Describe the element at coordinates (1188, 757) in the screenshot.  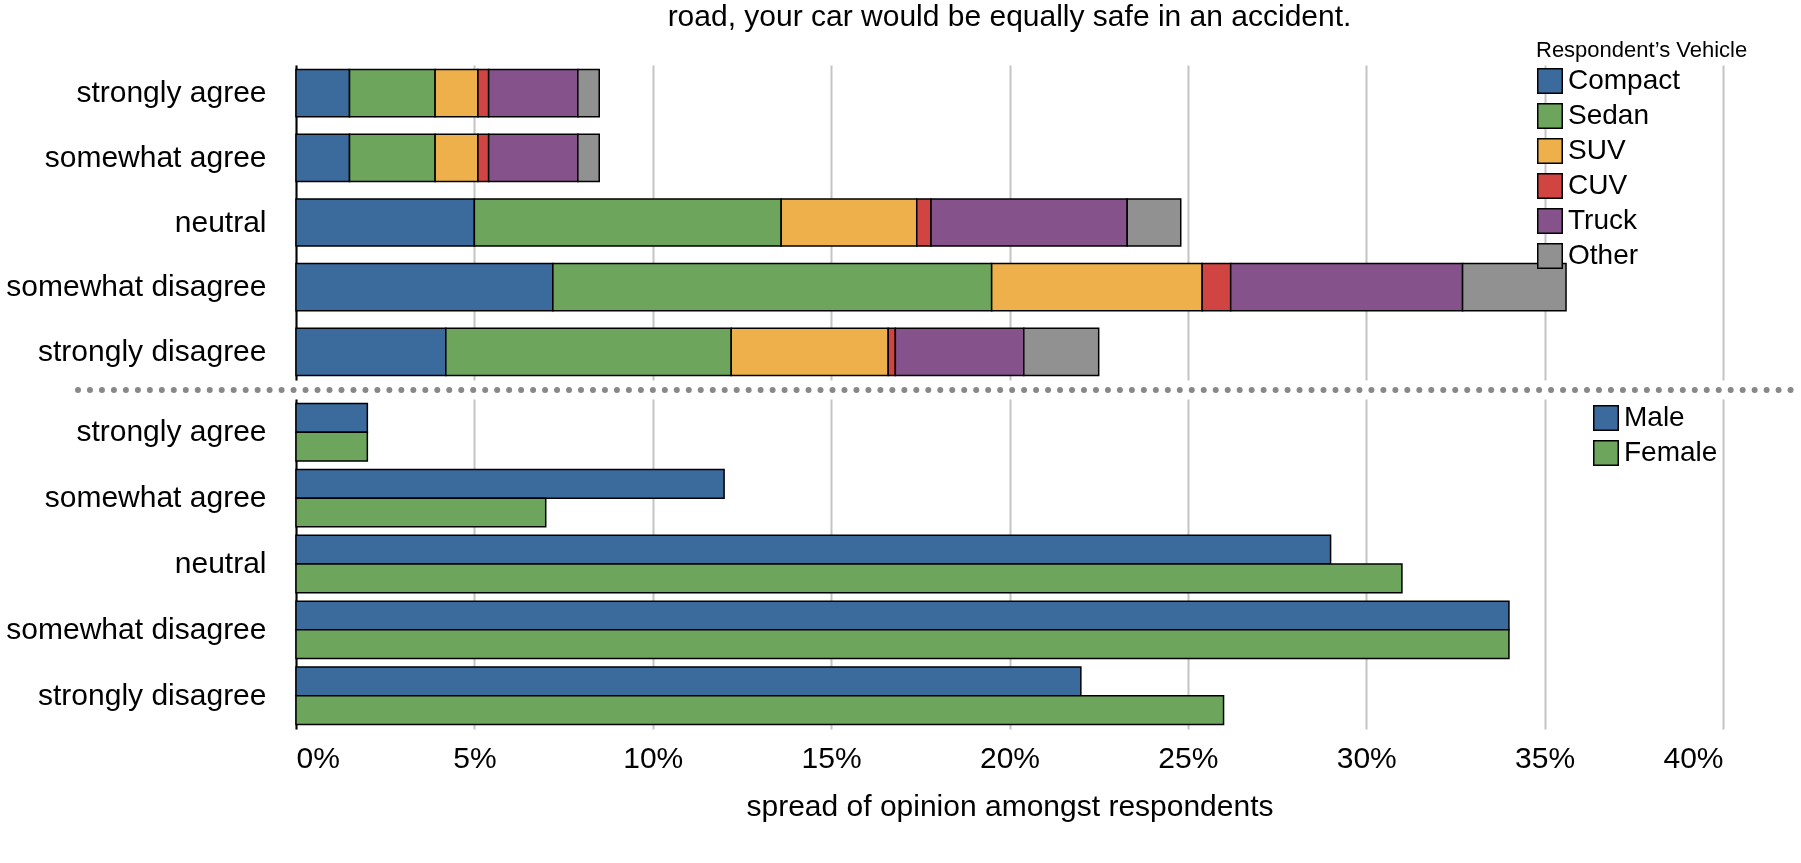
I see `x-tick-label: 25%` at that location.